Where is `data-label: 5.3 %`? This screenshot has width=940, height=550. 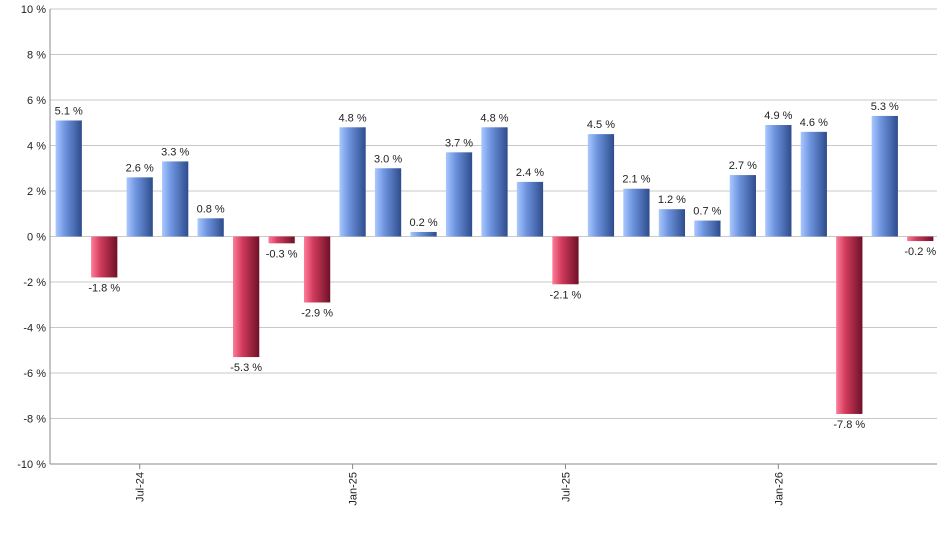
data-label: 5.3 % is located at coordinates (885, 107).